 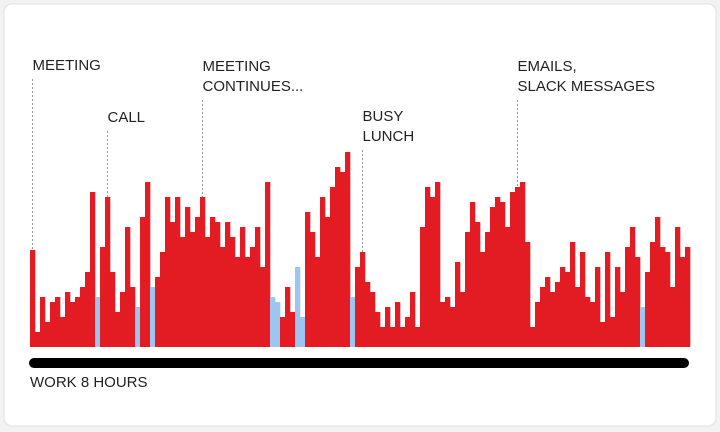 I want to click on annotation-text: LUNCH, so click(x=389, y=136).